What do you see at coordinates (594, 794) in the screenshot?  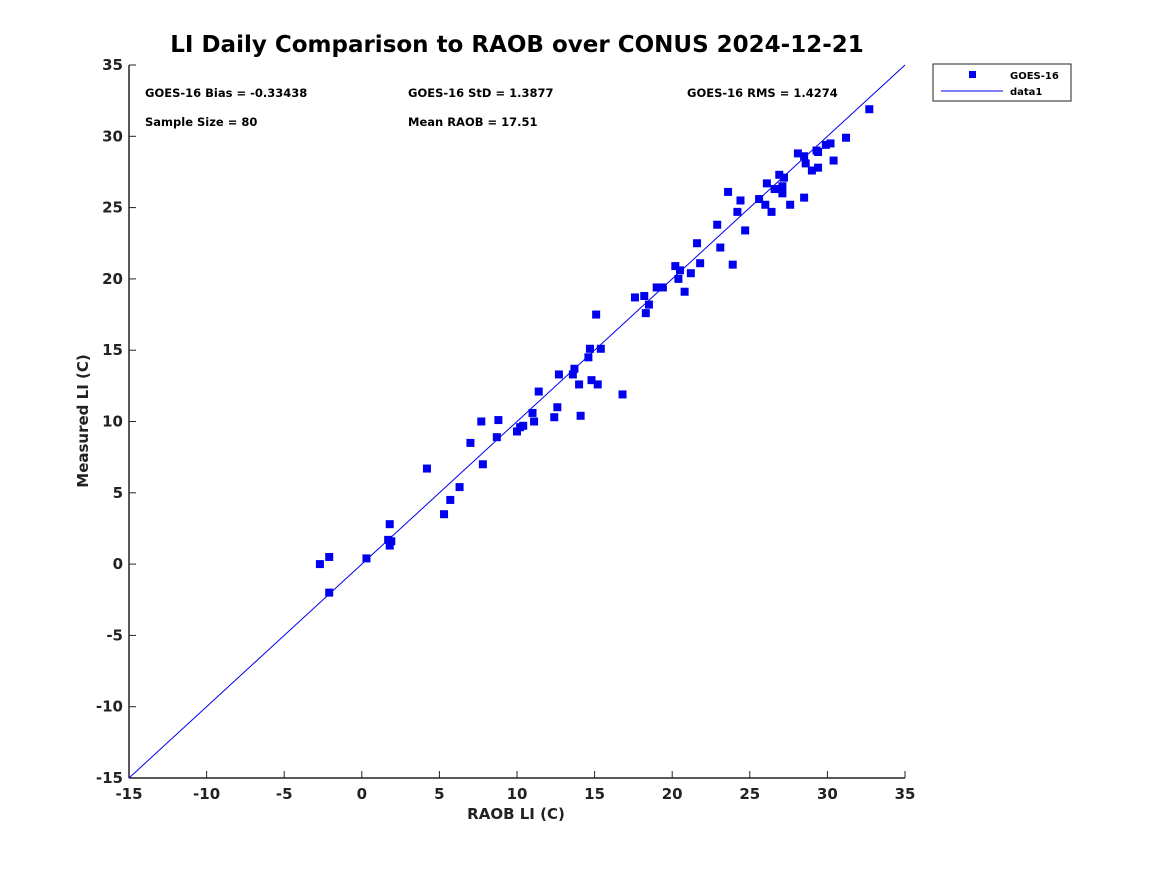 I see `x-tick-label: 15` at bounding box center [594, 794].